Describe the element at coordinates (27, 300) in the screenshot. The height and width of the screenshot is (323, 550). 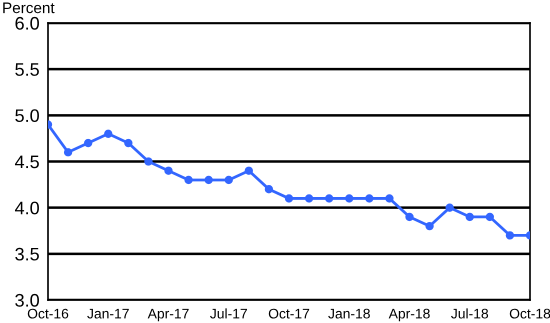
I see `y-tick-label: 3.0` at that location.